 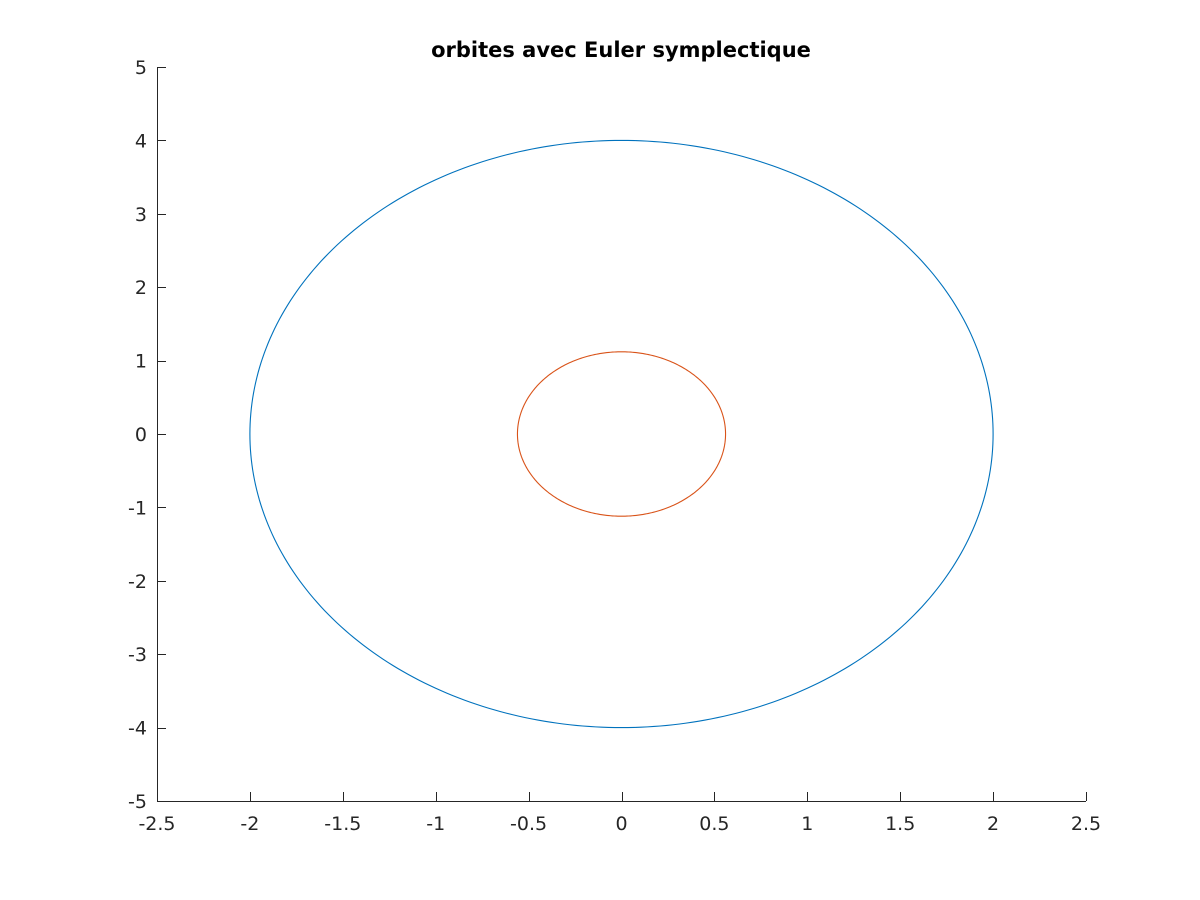 What do you see at coordinates (141, 362) in the screenshot?
I see `y-tick-label: 1` at bounding box center [141, 362].